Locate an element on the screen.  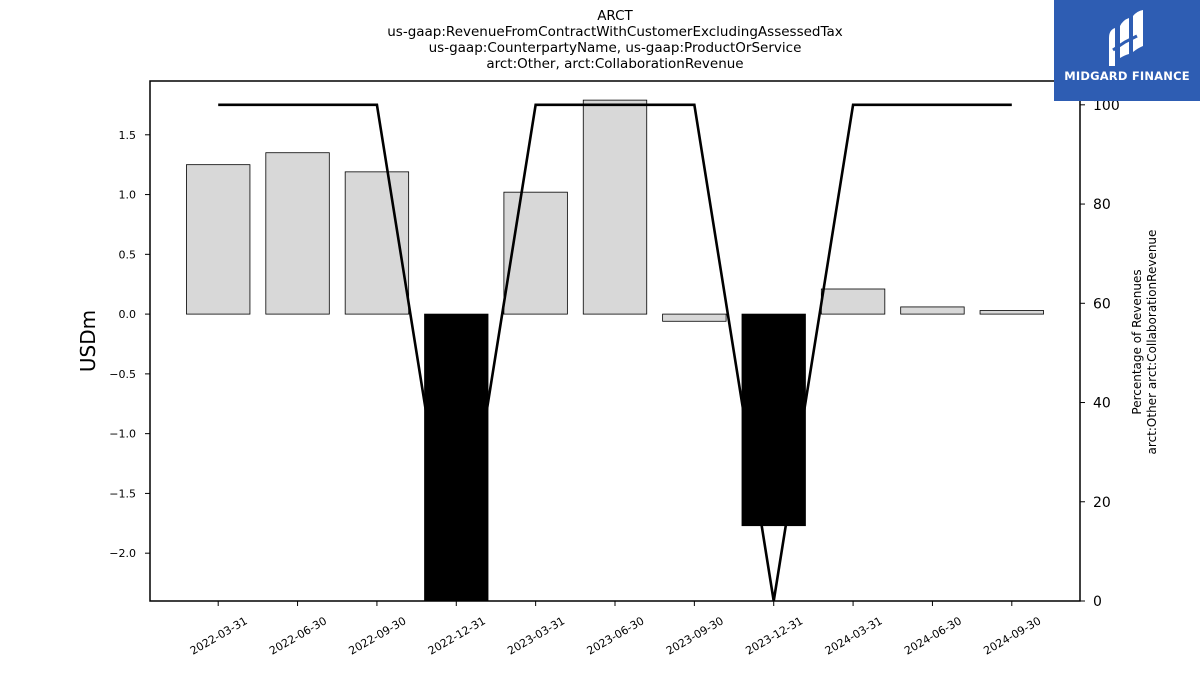
x-tick-label: 2023-12-31 is located at coordinates (774, 635).